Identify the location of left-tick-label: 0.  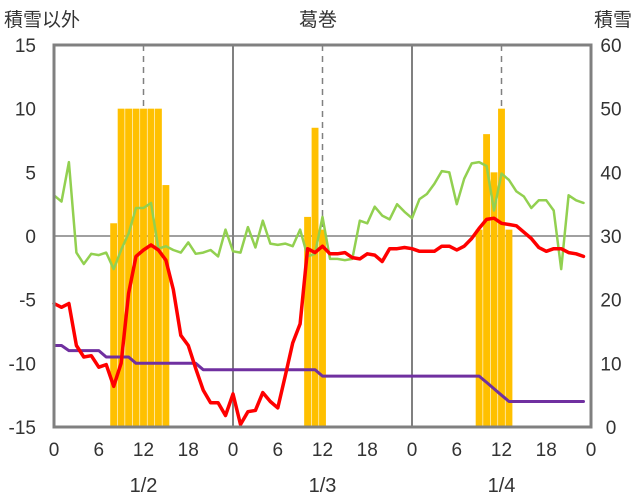
(30, 237).